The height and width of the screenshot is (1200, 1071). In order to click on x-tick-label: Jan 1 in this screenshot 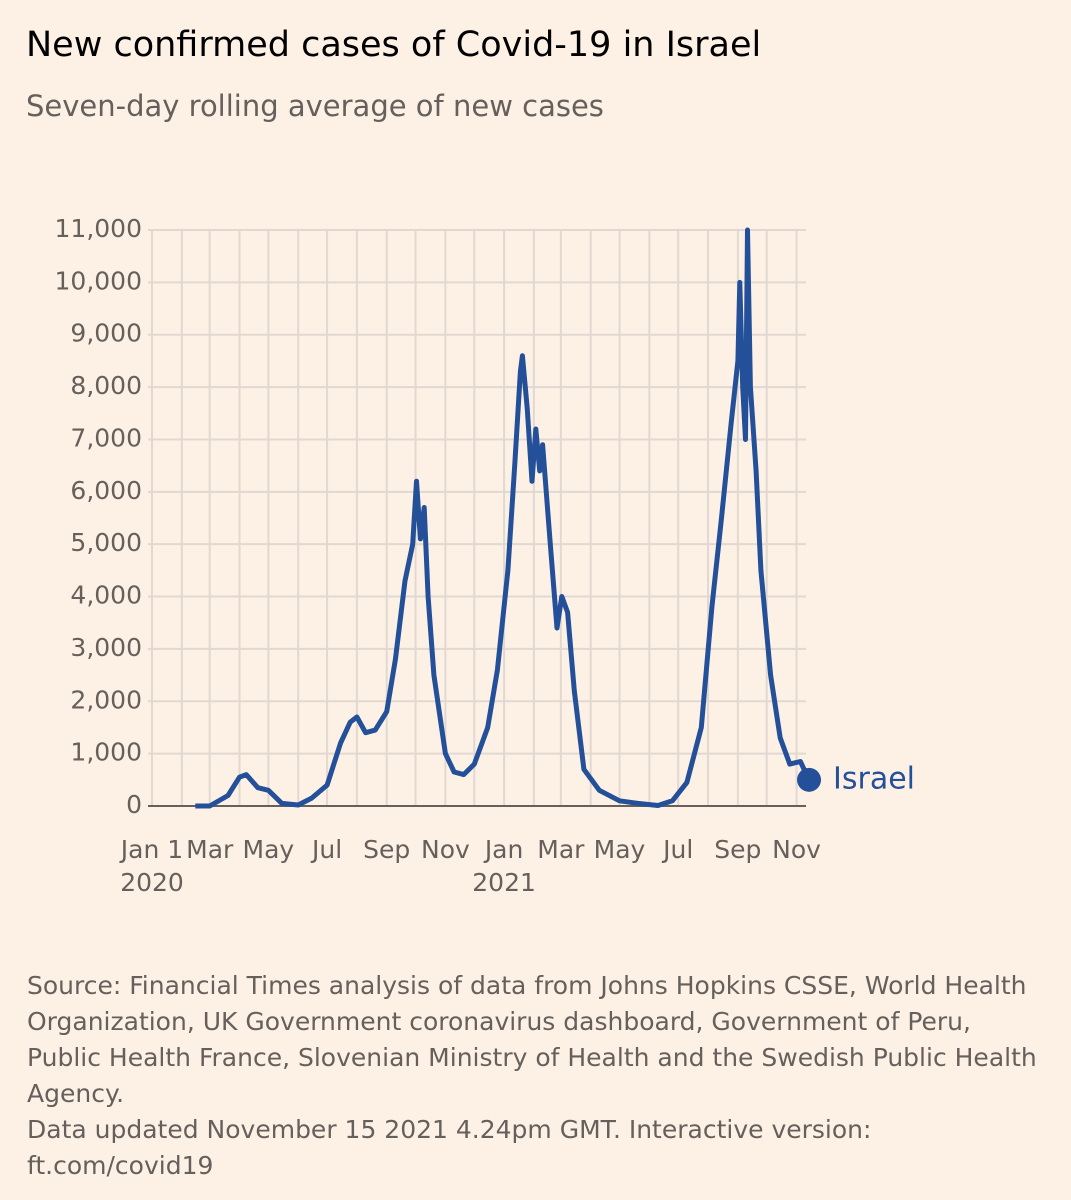, I will do `click(151, 849)`.